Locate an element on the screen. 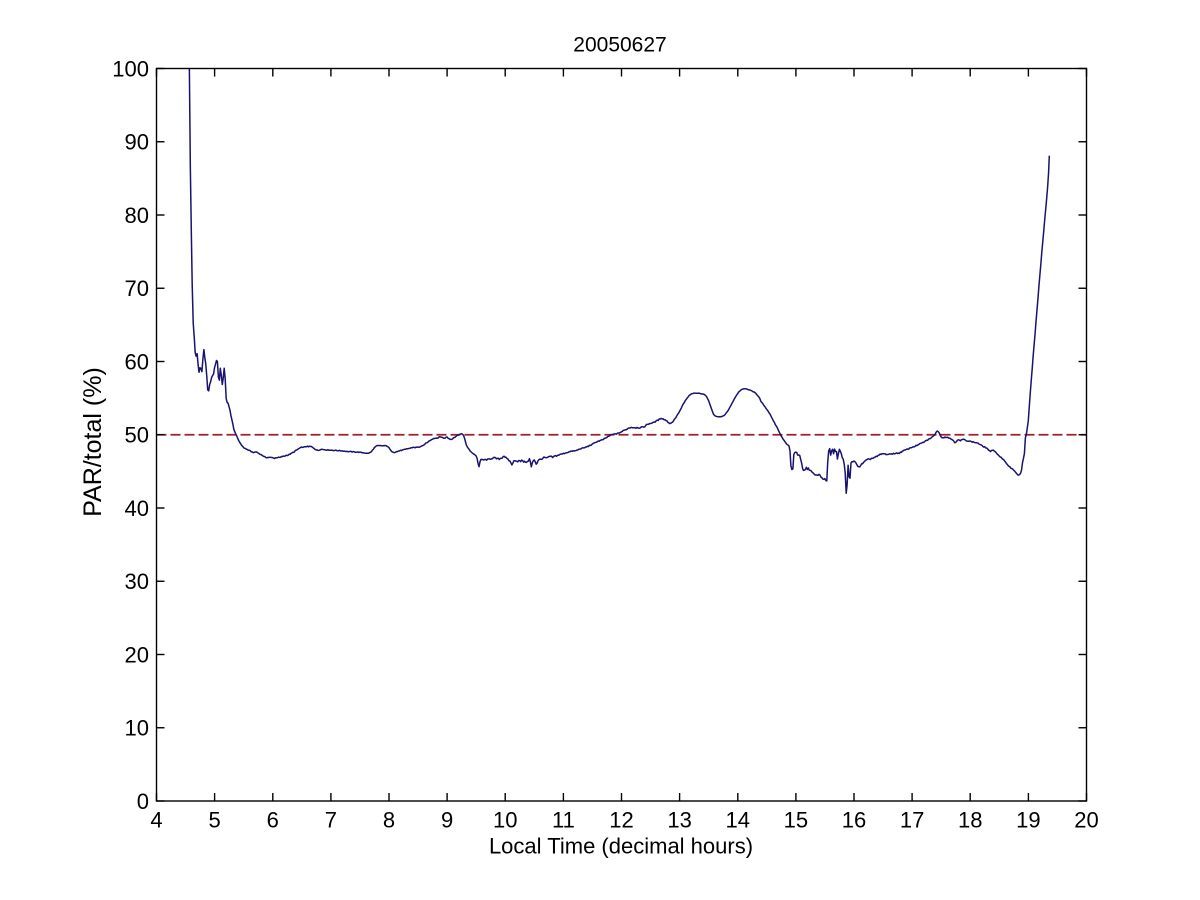 The image size is (1200, 900). svg-text: 100 is located at coordinates (130, 68).